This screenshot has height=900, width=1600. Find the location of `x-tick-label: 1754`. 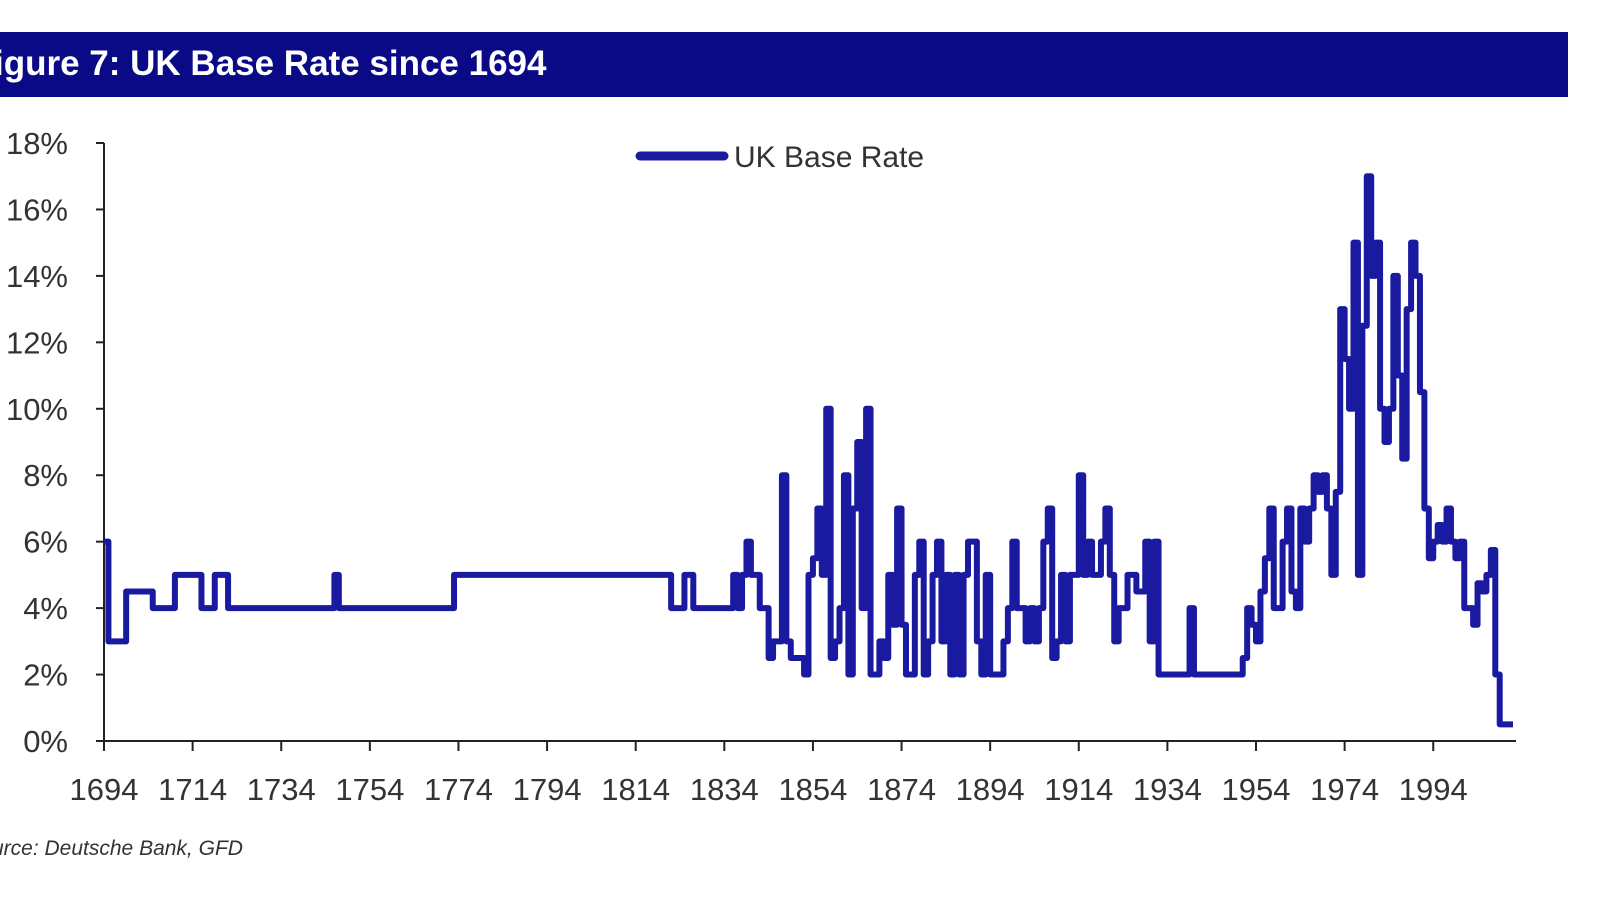

x-tick-label: 1754 is located at coordinates (369, 789).